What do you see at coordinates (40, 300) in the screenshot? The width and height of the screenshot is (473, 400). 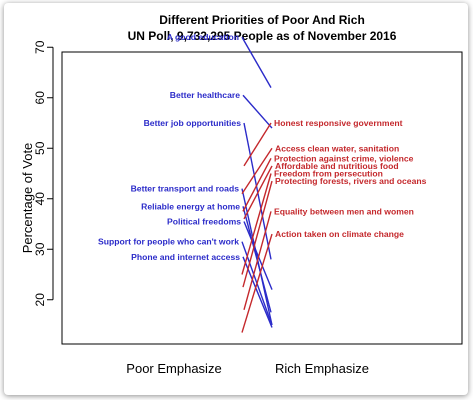 I see `y-tick-label: 20` at bounding box center [40, 300].